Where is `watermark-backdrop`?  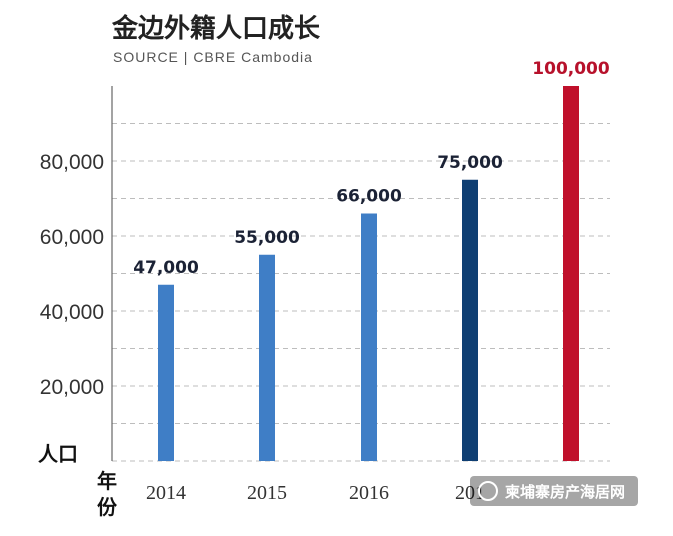 watermark-backdrop is located at coordinates (554, 491).